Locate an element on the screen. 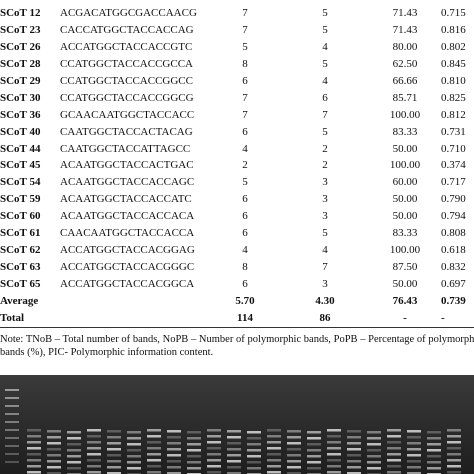  primer-name: SCoT 45 is located at coordinates (20, 165).